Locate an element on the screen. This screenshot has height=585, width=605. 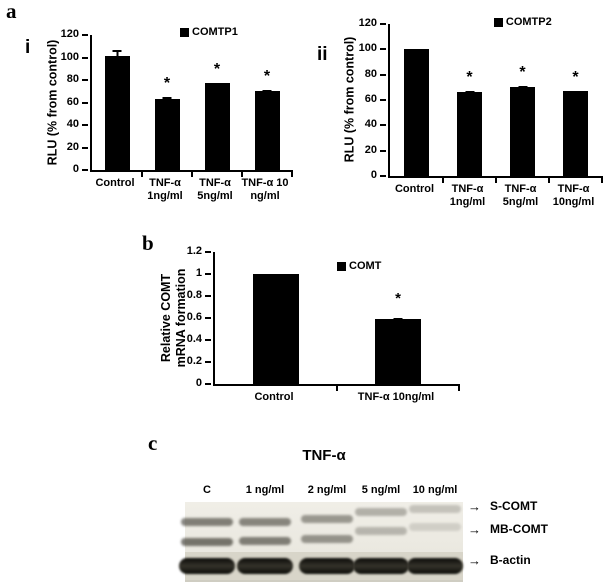
plot-area: COMTP2 * * * is located at coordinates (495, 99).